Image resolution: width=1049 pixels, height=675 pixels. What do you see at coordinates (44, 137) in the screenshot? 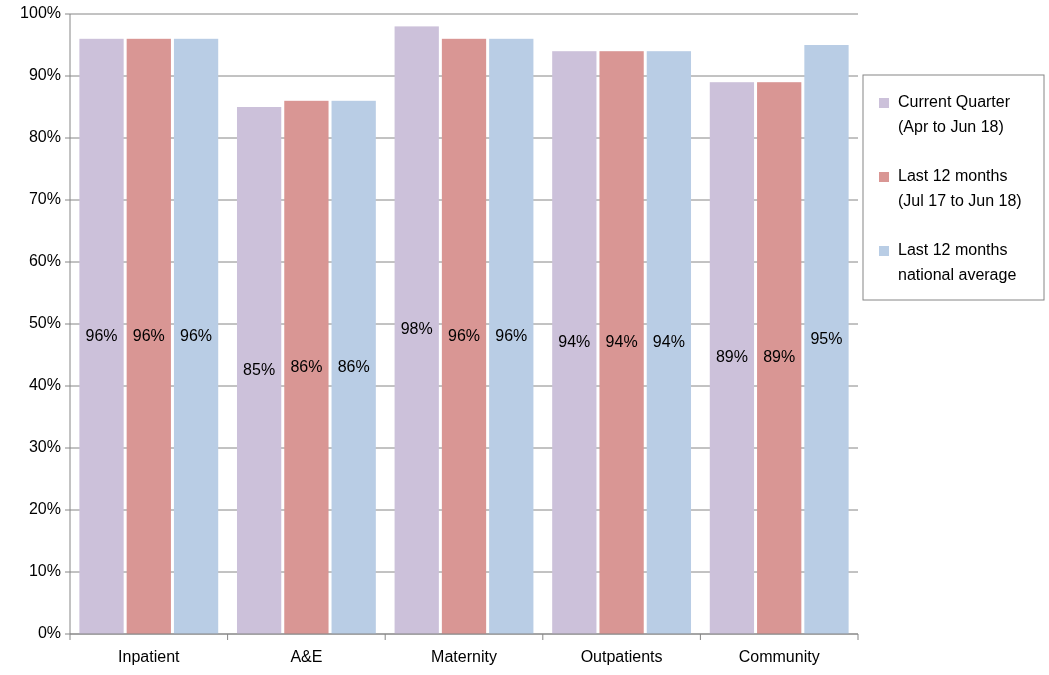
I see `y-tick-label: 80%` at bounding box center [44, 137].